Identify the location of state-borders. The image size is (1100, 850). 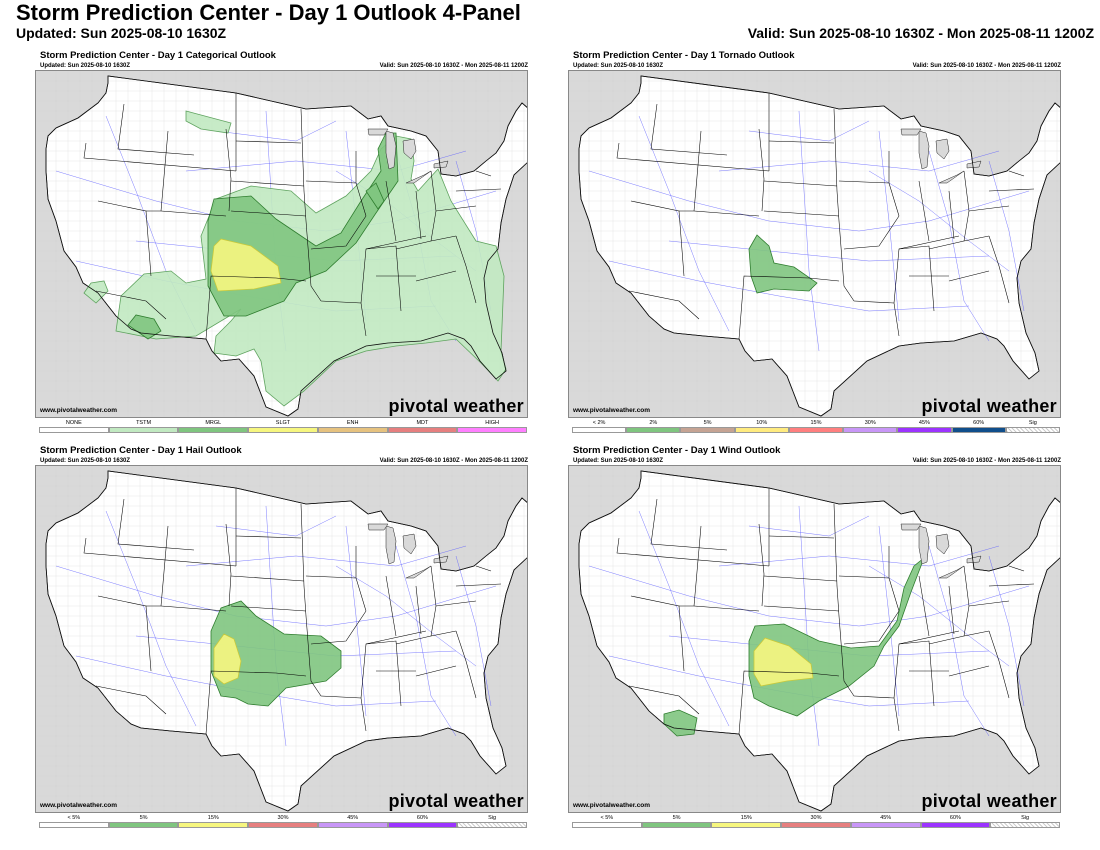
(825, 216).